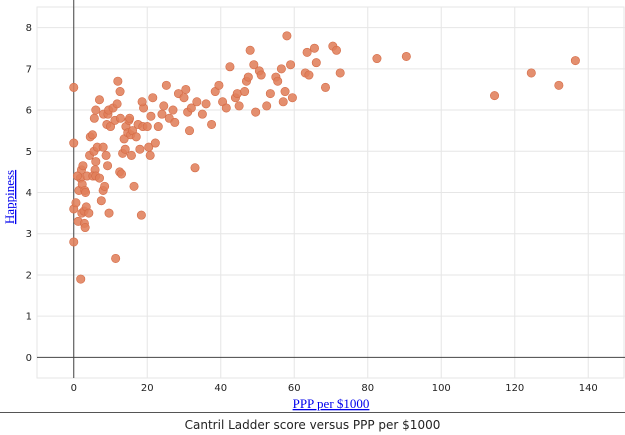 The height and width of the screenshot is (435, 625). What do you see at coordinates (220, 388) in the screenshot?
I see `x-tick-label: 40` at bounding box center [220, 388].